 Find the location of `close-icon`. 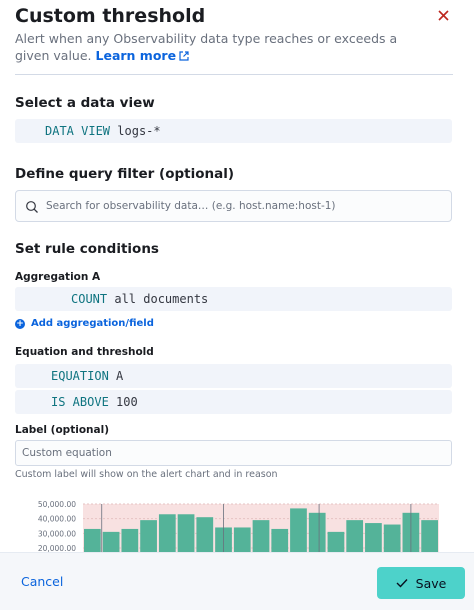

close-icon is located at coordinates (443, 15).